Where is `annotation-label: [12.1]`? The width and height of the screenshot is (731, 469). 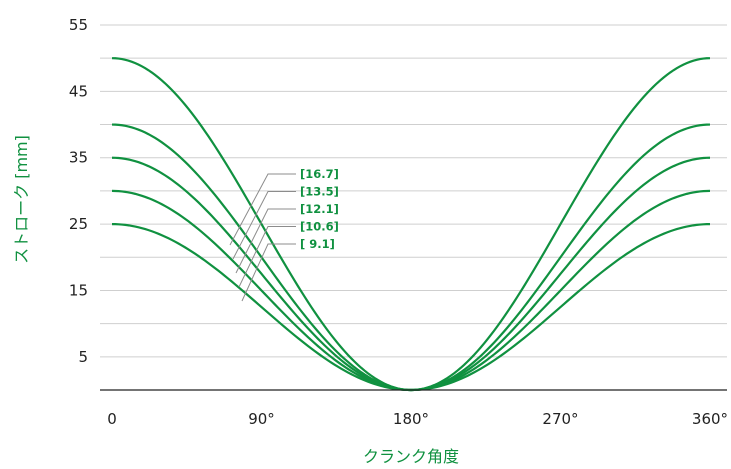 annotation-label: [12.1] is located at coordinates (319, 209).